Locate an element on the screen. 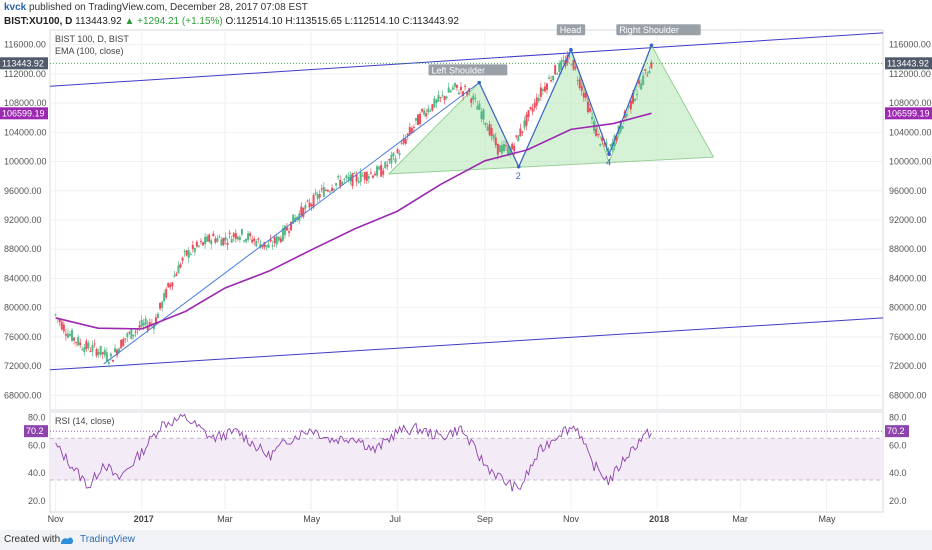  pattern-label-bg is located at coordinates (571, 30).